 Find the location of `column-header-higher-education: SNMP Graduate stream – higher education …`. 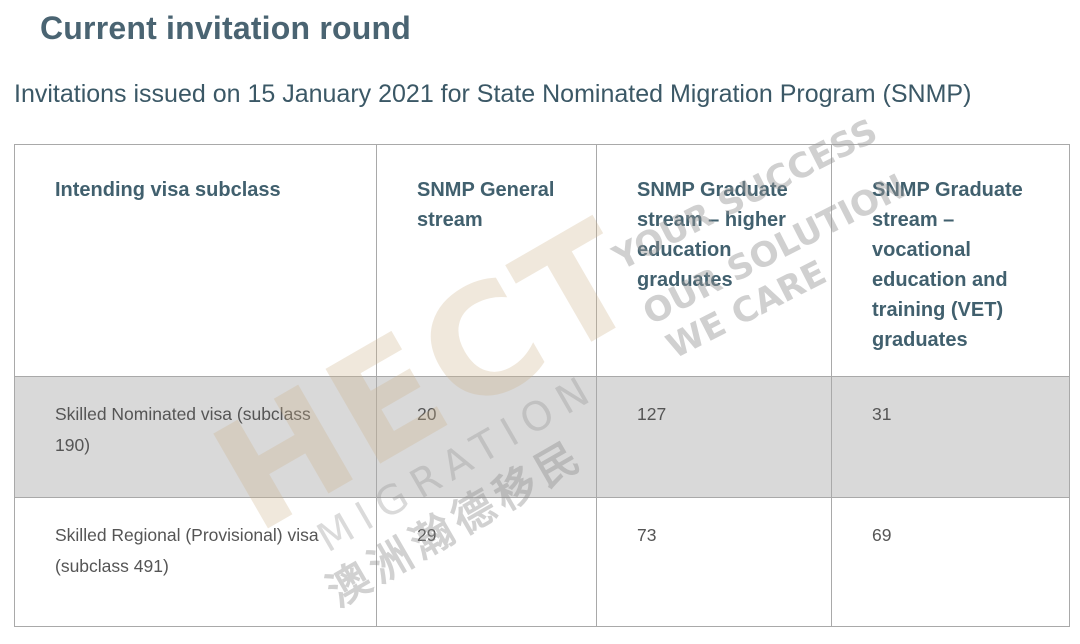

column-header-higher-education: SNMP Graduate stream – higher education … is located at coordinates (714, 260).